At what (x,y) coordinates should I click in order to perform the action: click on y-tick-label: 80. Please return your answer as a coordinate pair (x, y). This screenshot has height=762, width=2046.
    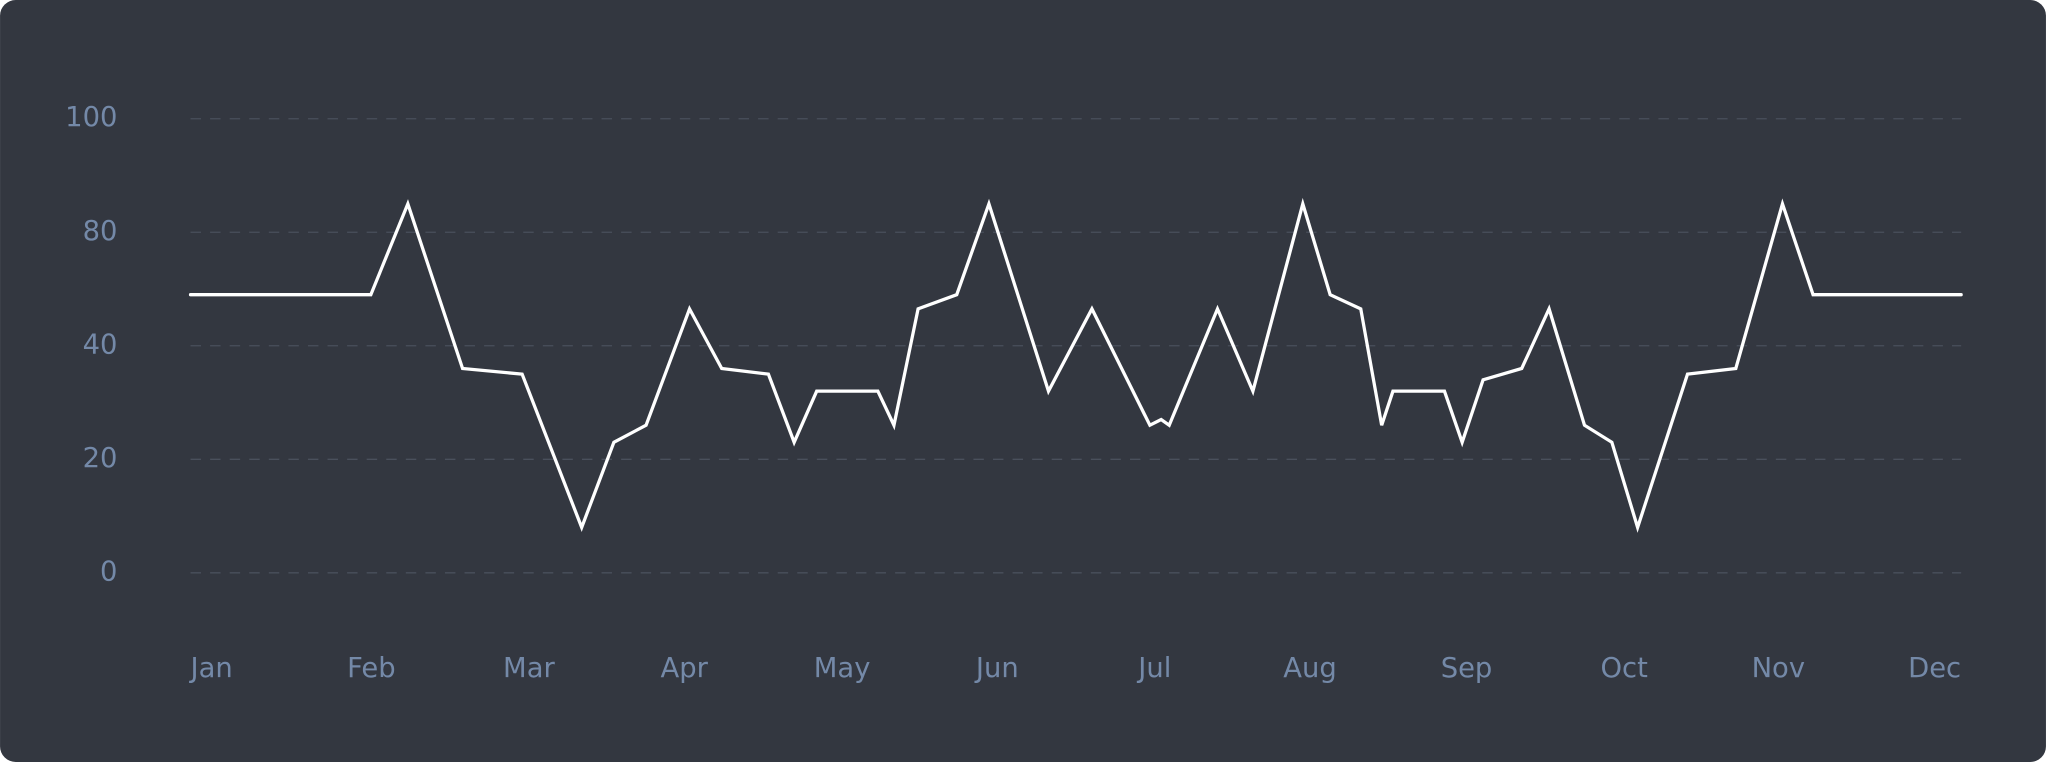
    Looking at the image, I should click on (100, 231).